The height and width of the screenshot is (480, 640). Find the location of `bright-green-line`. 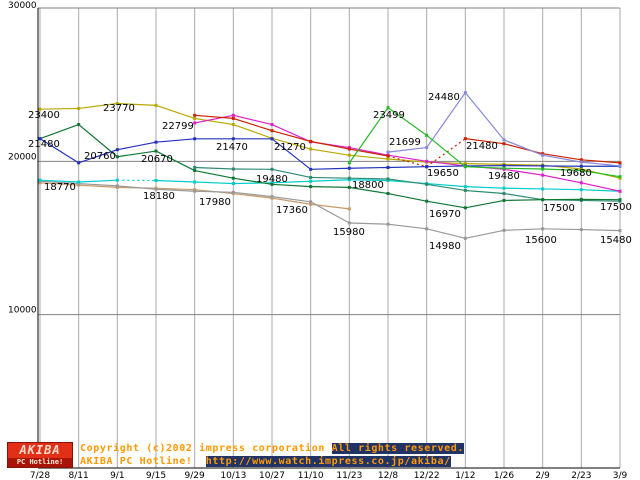

bright-green-line is located at coordinates (484, 142).